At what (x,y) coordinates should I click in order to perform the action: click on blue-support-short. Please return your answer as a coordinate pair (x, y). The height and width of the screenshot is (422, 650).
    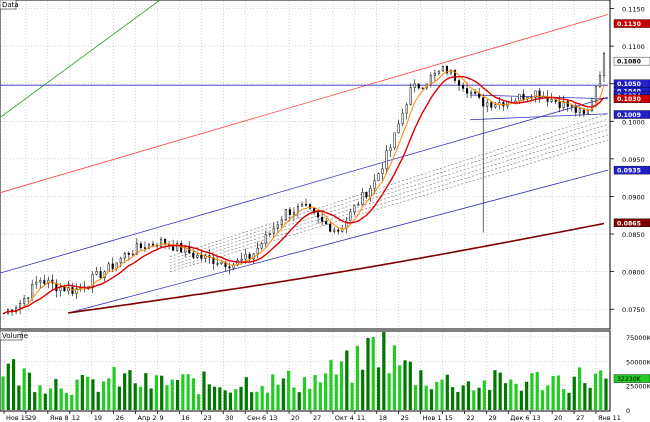
    Looking at the image, I should click on (539, 117).